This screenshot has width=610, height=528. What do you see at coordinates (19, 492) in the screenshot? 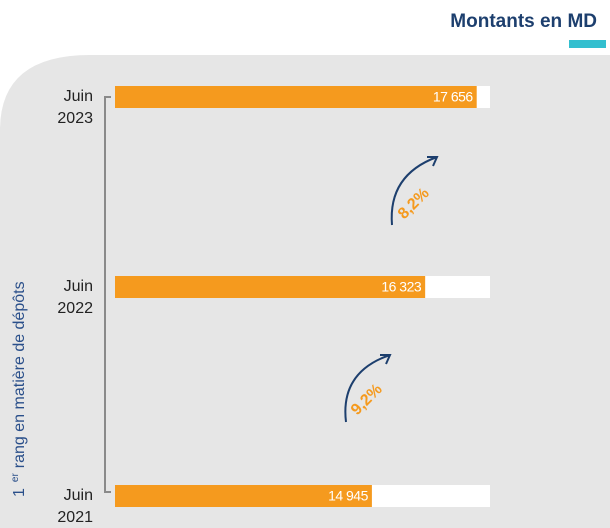
I see `y-label-number: 1` at bounding box center [19, 492].